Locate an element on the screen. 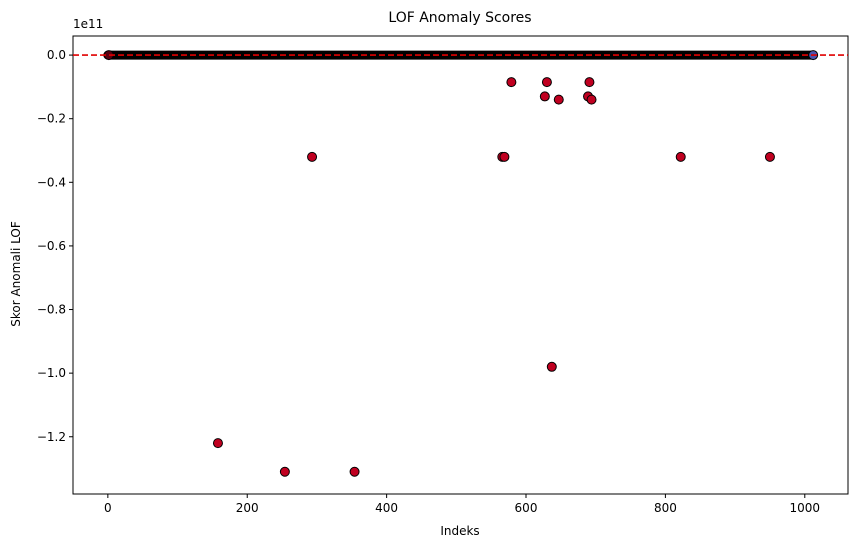 The width and height of the screenshot is (857, 547). x-tick-label: 1000 is located at coordinates (805, 508).